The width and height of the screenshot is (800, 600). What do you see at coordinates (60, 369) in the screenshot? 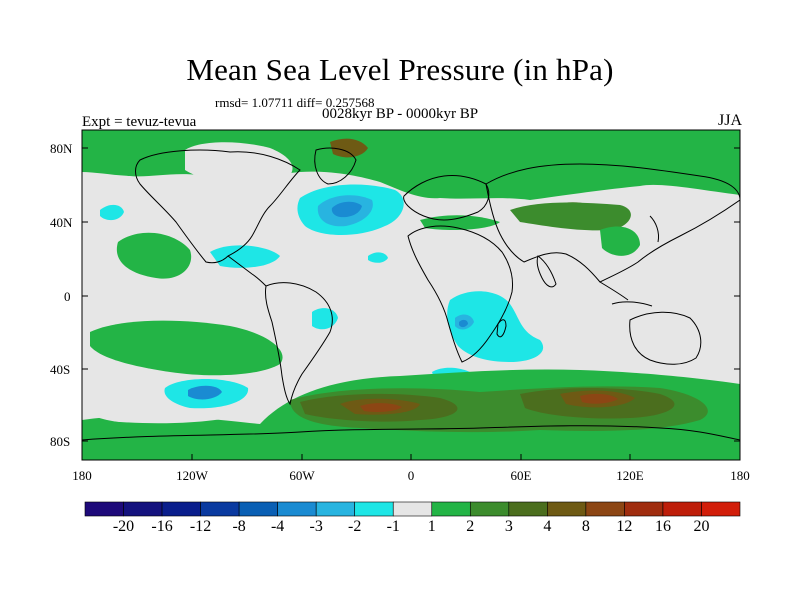
I see `lat-label-40s: 40S` at bounding box center [60, 369].